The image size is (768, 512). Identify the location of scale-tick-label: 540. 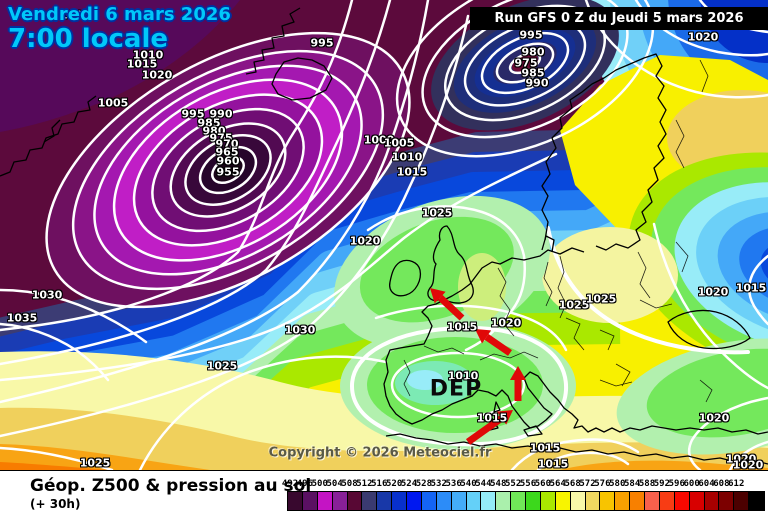
(468, 484).